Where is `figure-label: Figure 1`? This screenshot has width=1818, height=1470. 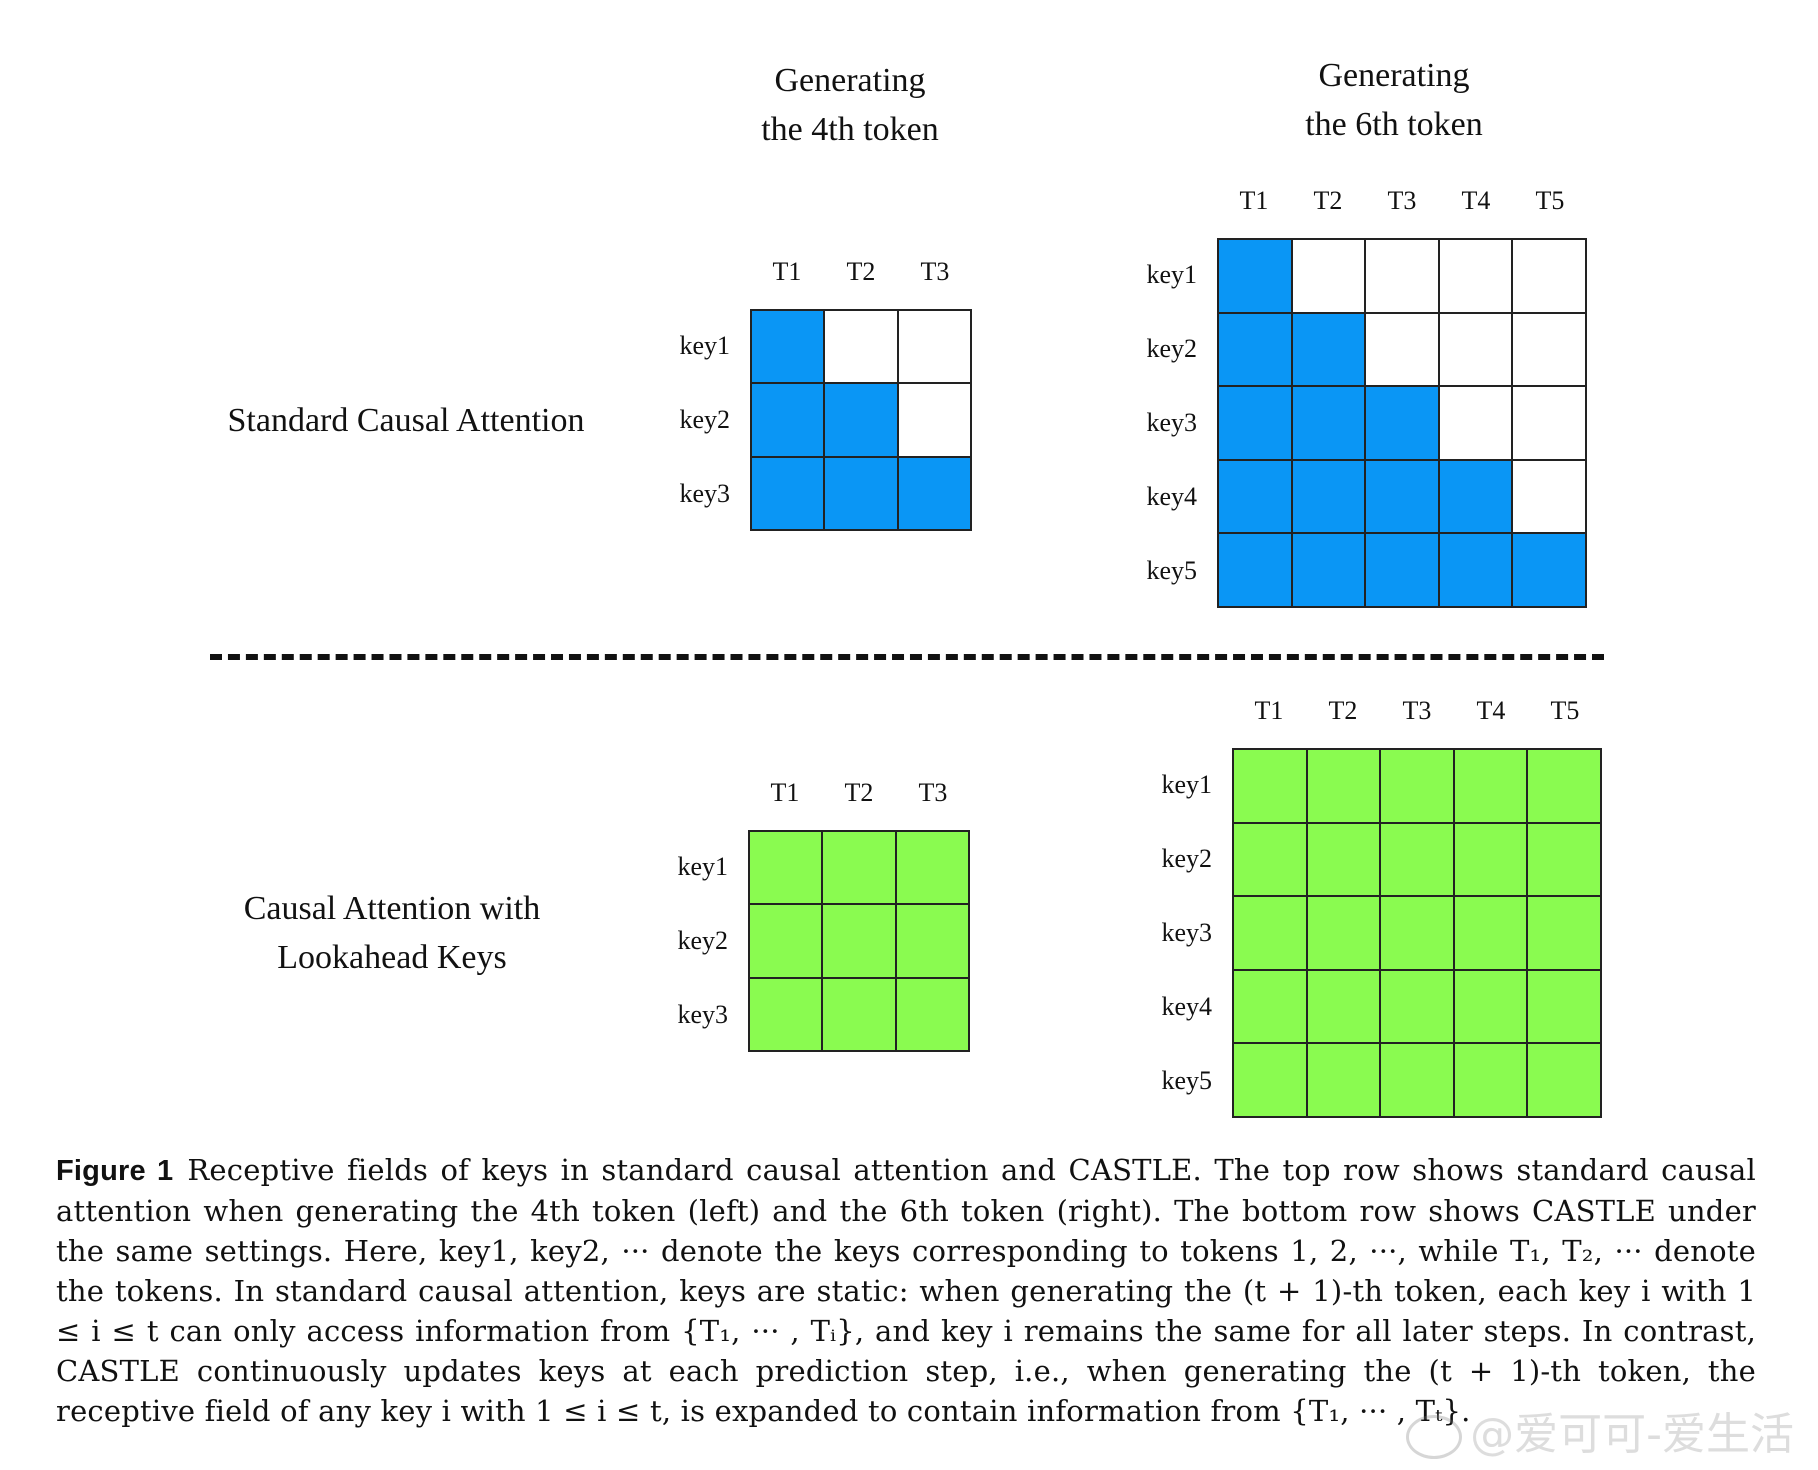 figure-label: Figure 1 is located at coordinates (115, 1171).